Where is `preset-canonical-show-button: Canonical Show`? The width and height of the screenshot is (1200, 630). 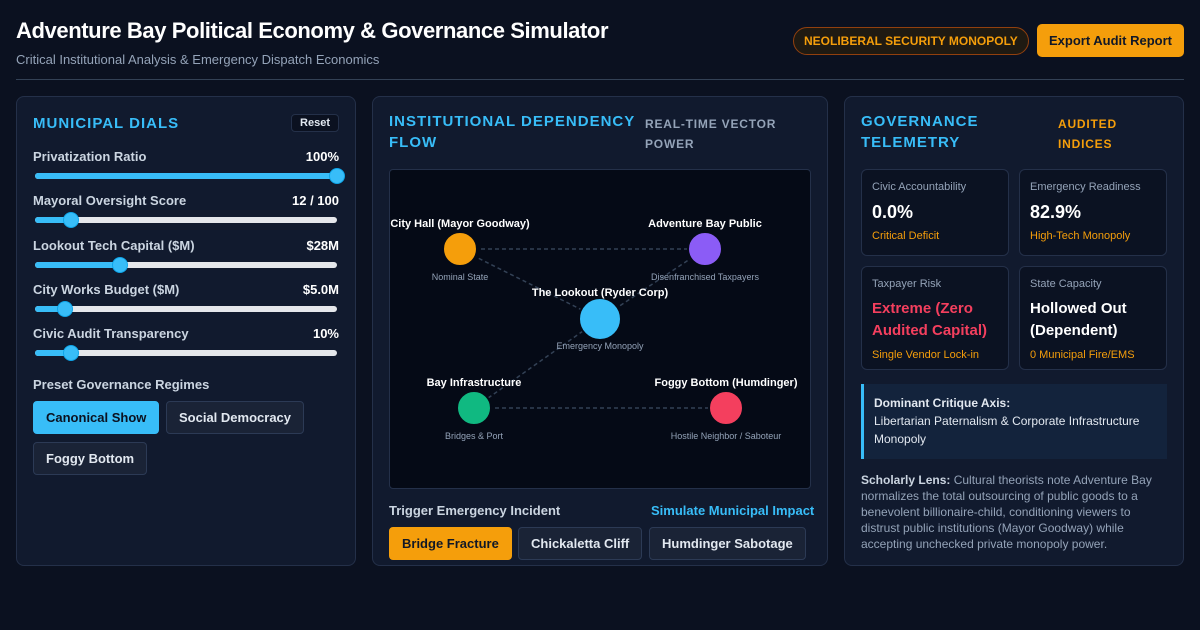 preset-canonical-show-button: Canonical Show is located at coordinates (96, 417).